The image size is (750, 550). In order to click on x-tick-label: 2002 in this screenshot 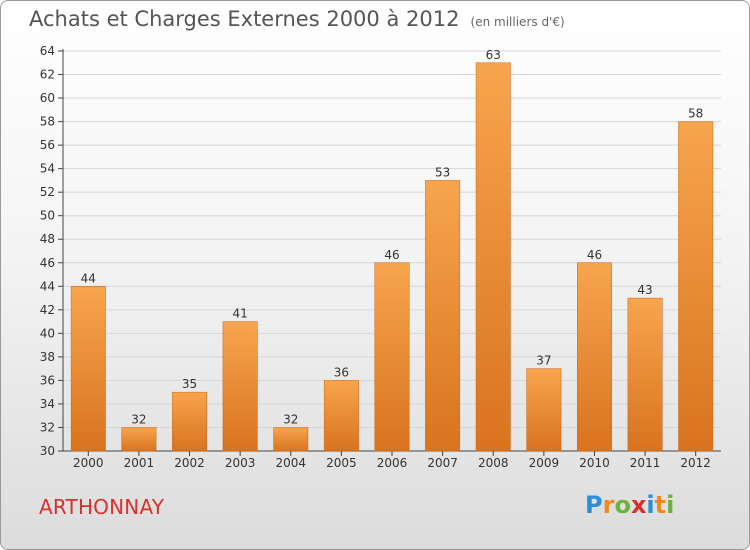, I will do `click(189, 463)`.